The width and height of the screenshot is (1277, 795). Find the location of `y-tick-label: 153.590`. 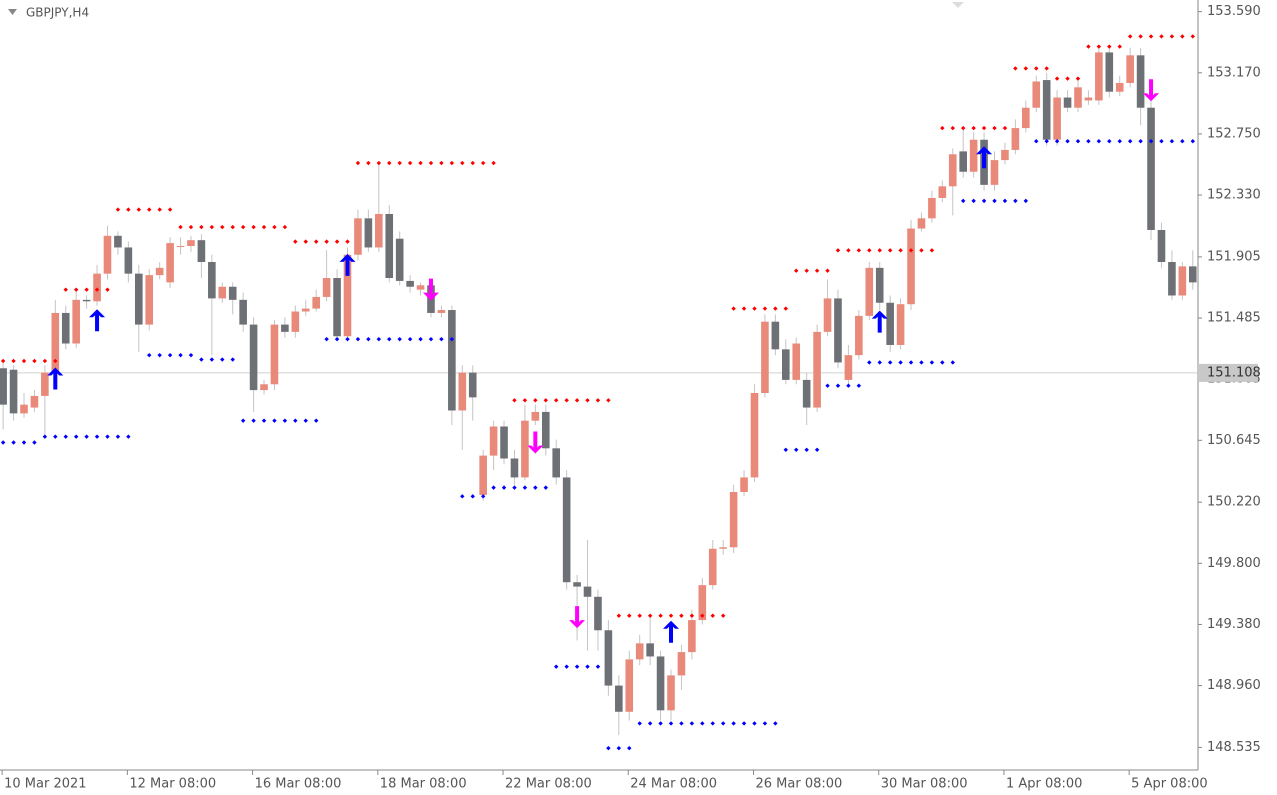

y-tick-label: 153.590 is located at coordinates (1234, 11).